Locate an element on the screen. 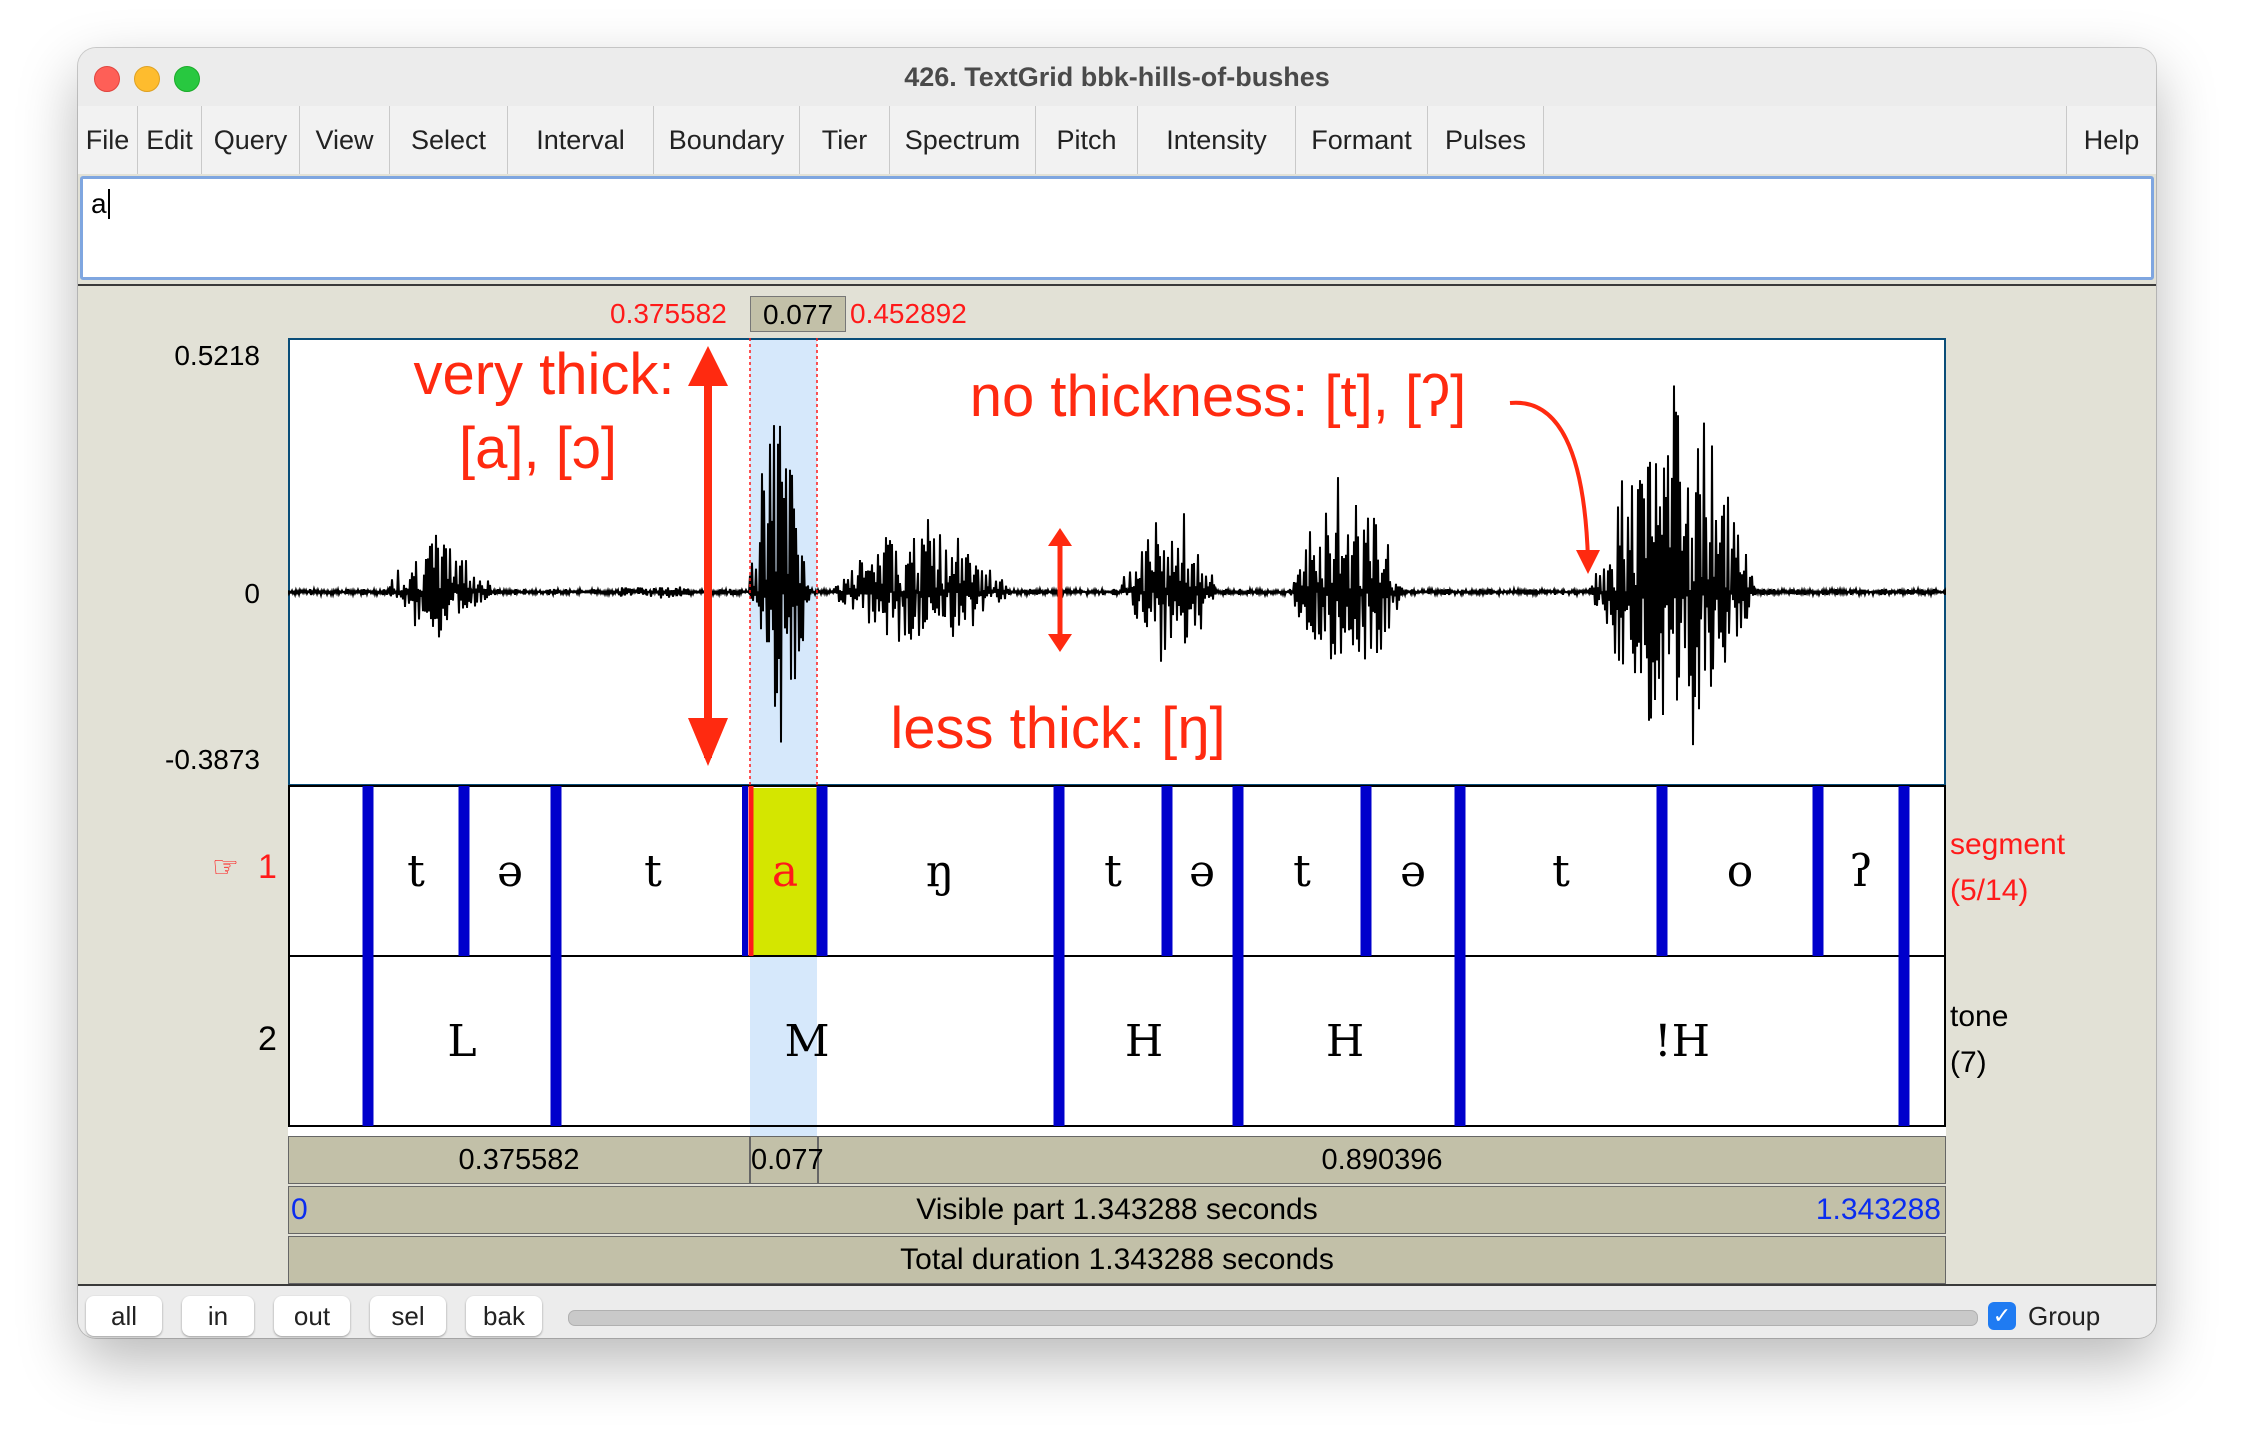 This screenshot has height=1436, width=2254. visible-end: 1.343288 is located at coordinates (1878, 1209).